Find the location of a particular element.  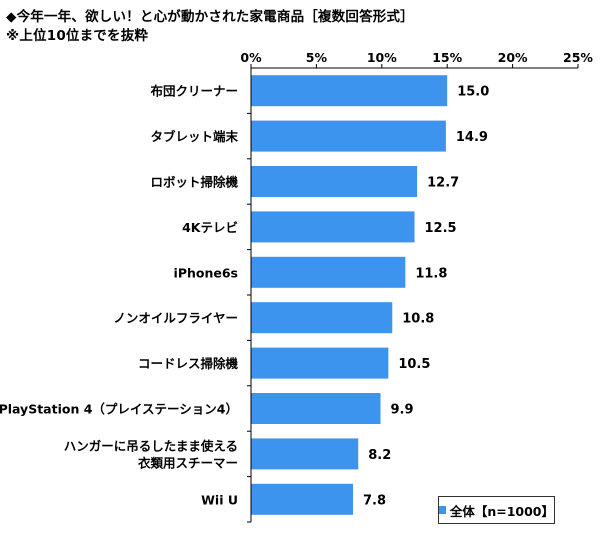

data-label: 10.5 is located at coordinates (414, 364).